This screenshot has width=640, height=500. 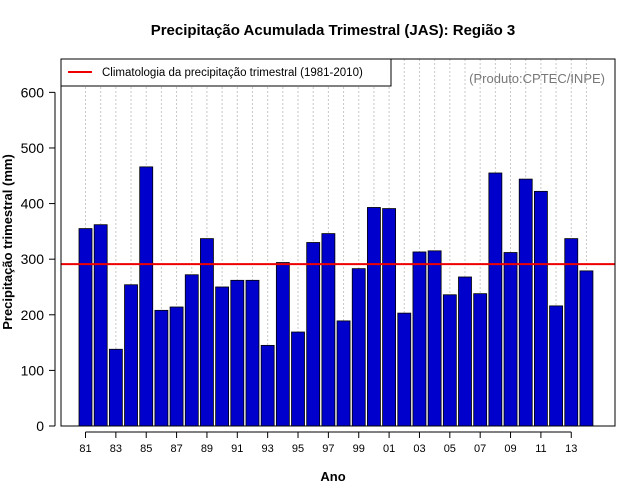 I want to click on x-tick-label-07: 07, so click(x=480, y=449).